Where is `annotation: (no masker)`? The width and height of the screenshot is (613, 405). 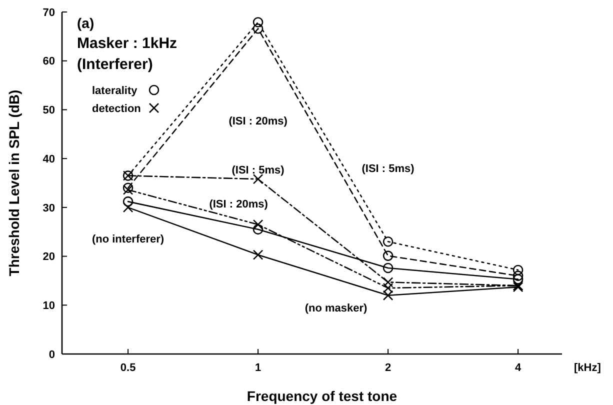 annotation: (no masker) is located at coordinates (336, 308).